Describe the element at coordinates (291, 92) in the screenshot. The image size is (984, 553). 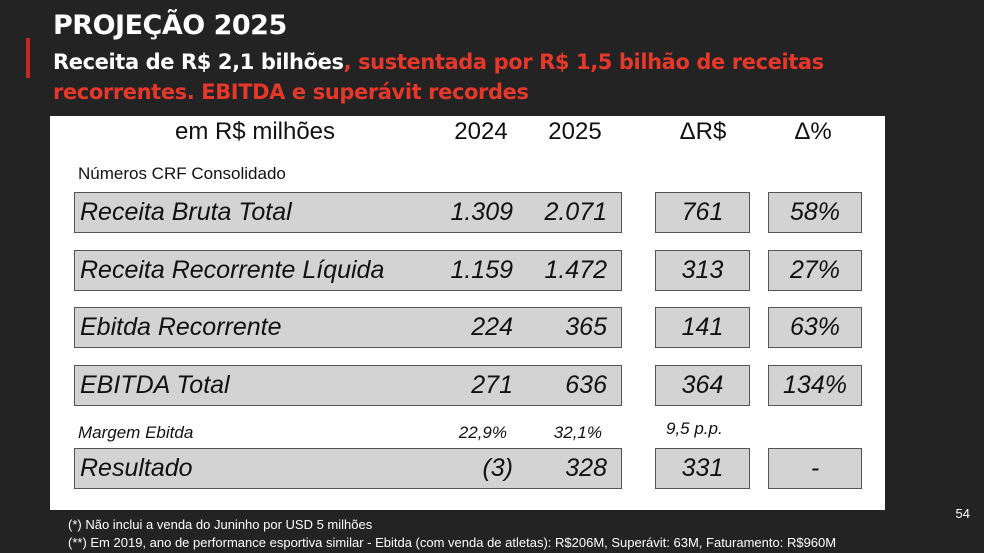
I see `slide-subtitle-line-2: recorrentes. EBITDA e superávit recordes` at that location.